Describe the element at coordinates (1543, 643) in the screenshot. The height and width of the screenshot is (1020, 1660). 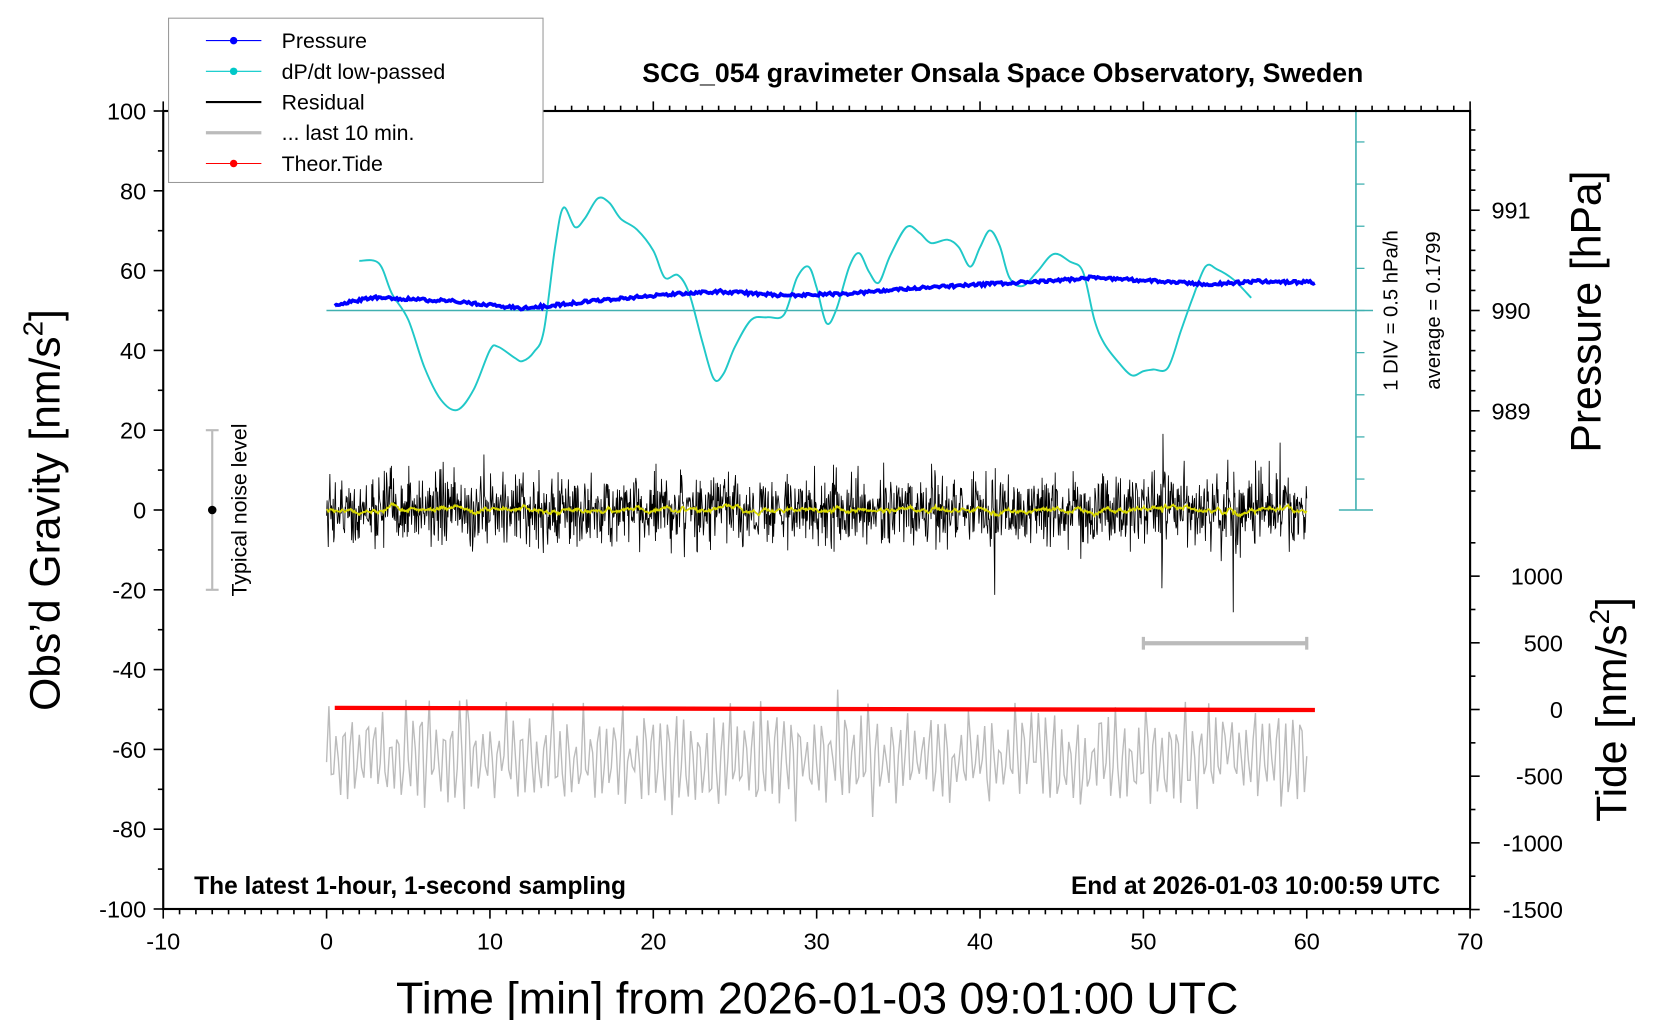
I see `tide-tick-label: 500` at that location.